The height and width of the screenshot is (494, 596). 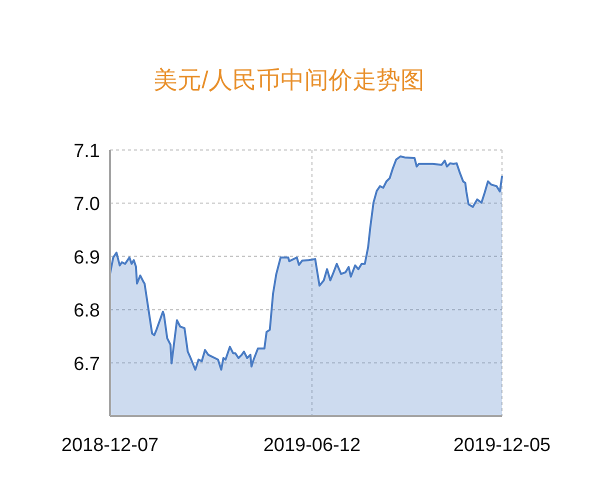 What do you see at coordinates (87, 151) in the screenshot?
I see `y-tick-label: 7.1` at bounding box center [87, 151].